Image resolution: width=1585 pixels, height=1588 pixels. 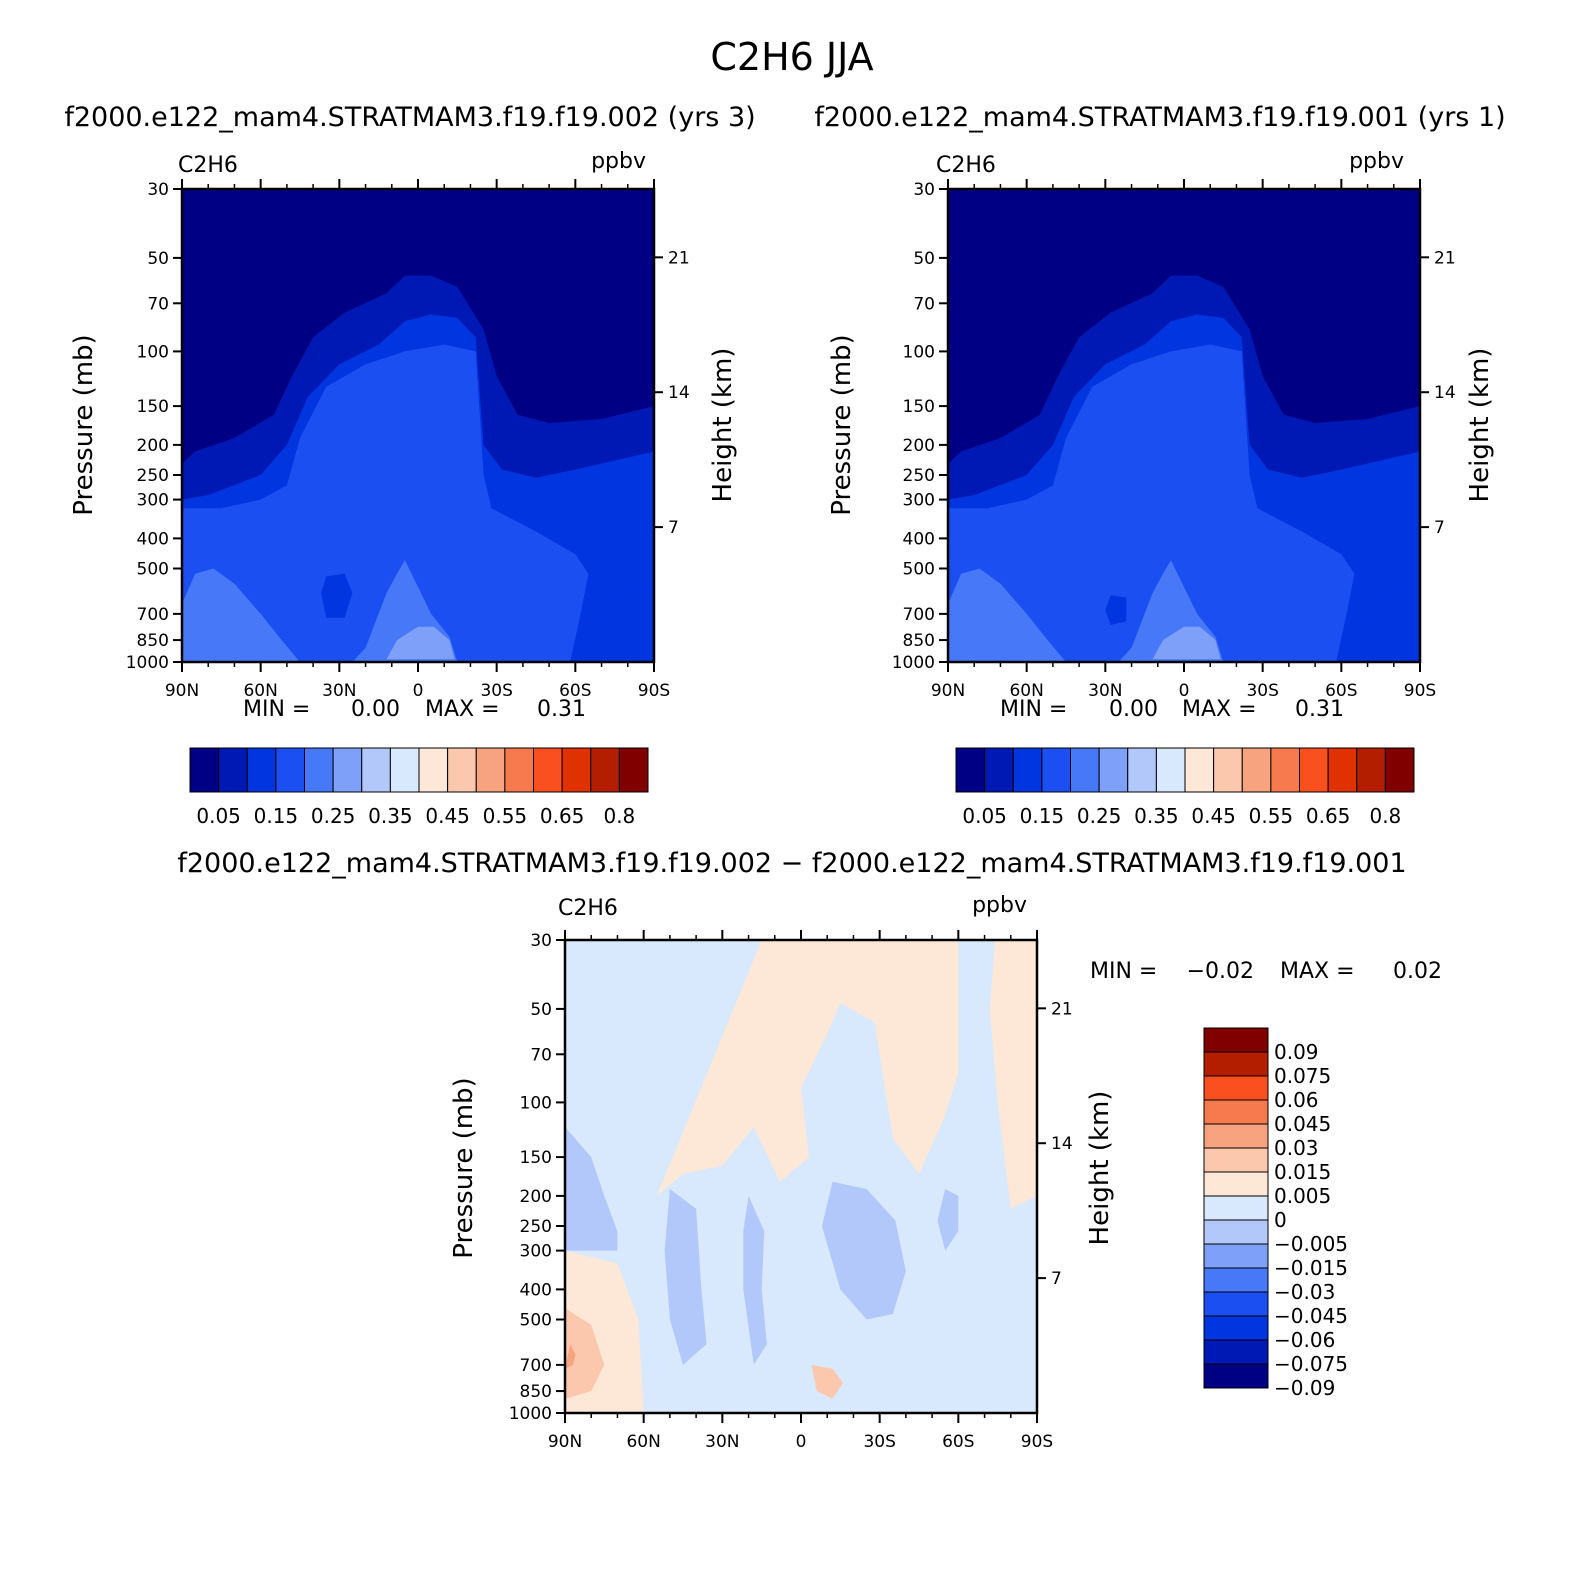 What do you see at coordinates (536, 1392) in the screenshot?
I see `diff-ytick-label: 850` at bounding box center [536, 1392].